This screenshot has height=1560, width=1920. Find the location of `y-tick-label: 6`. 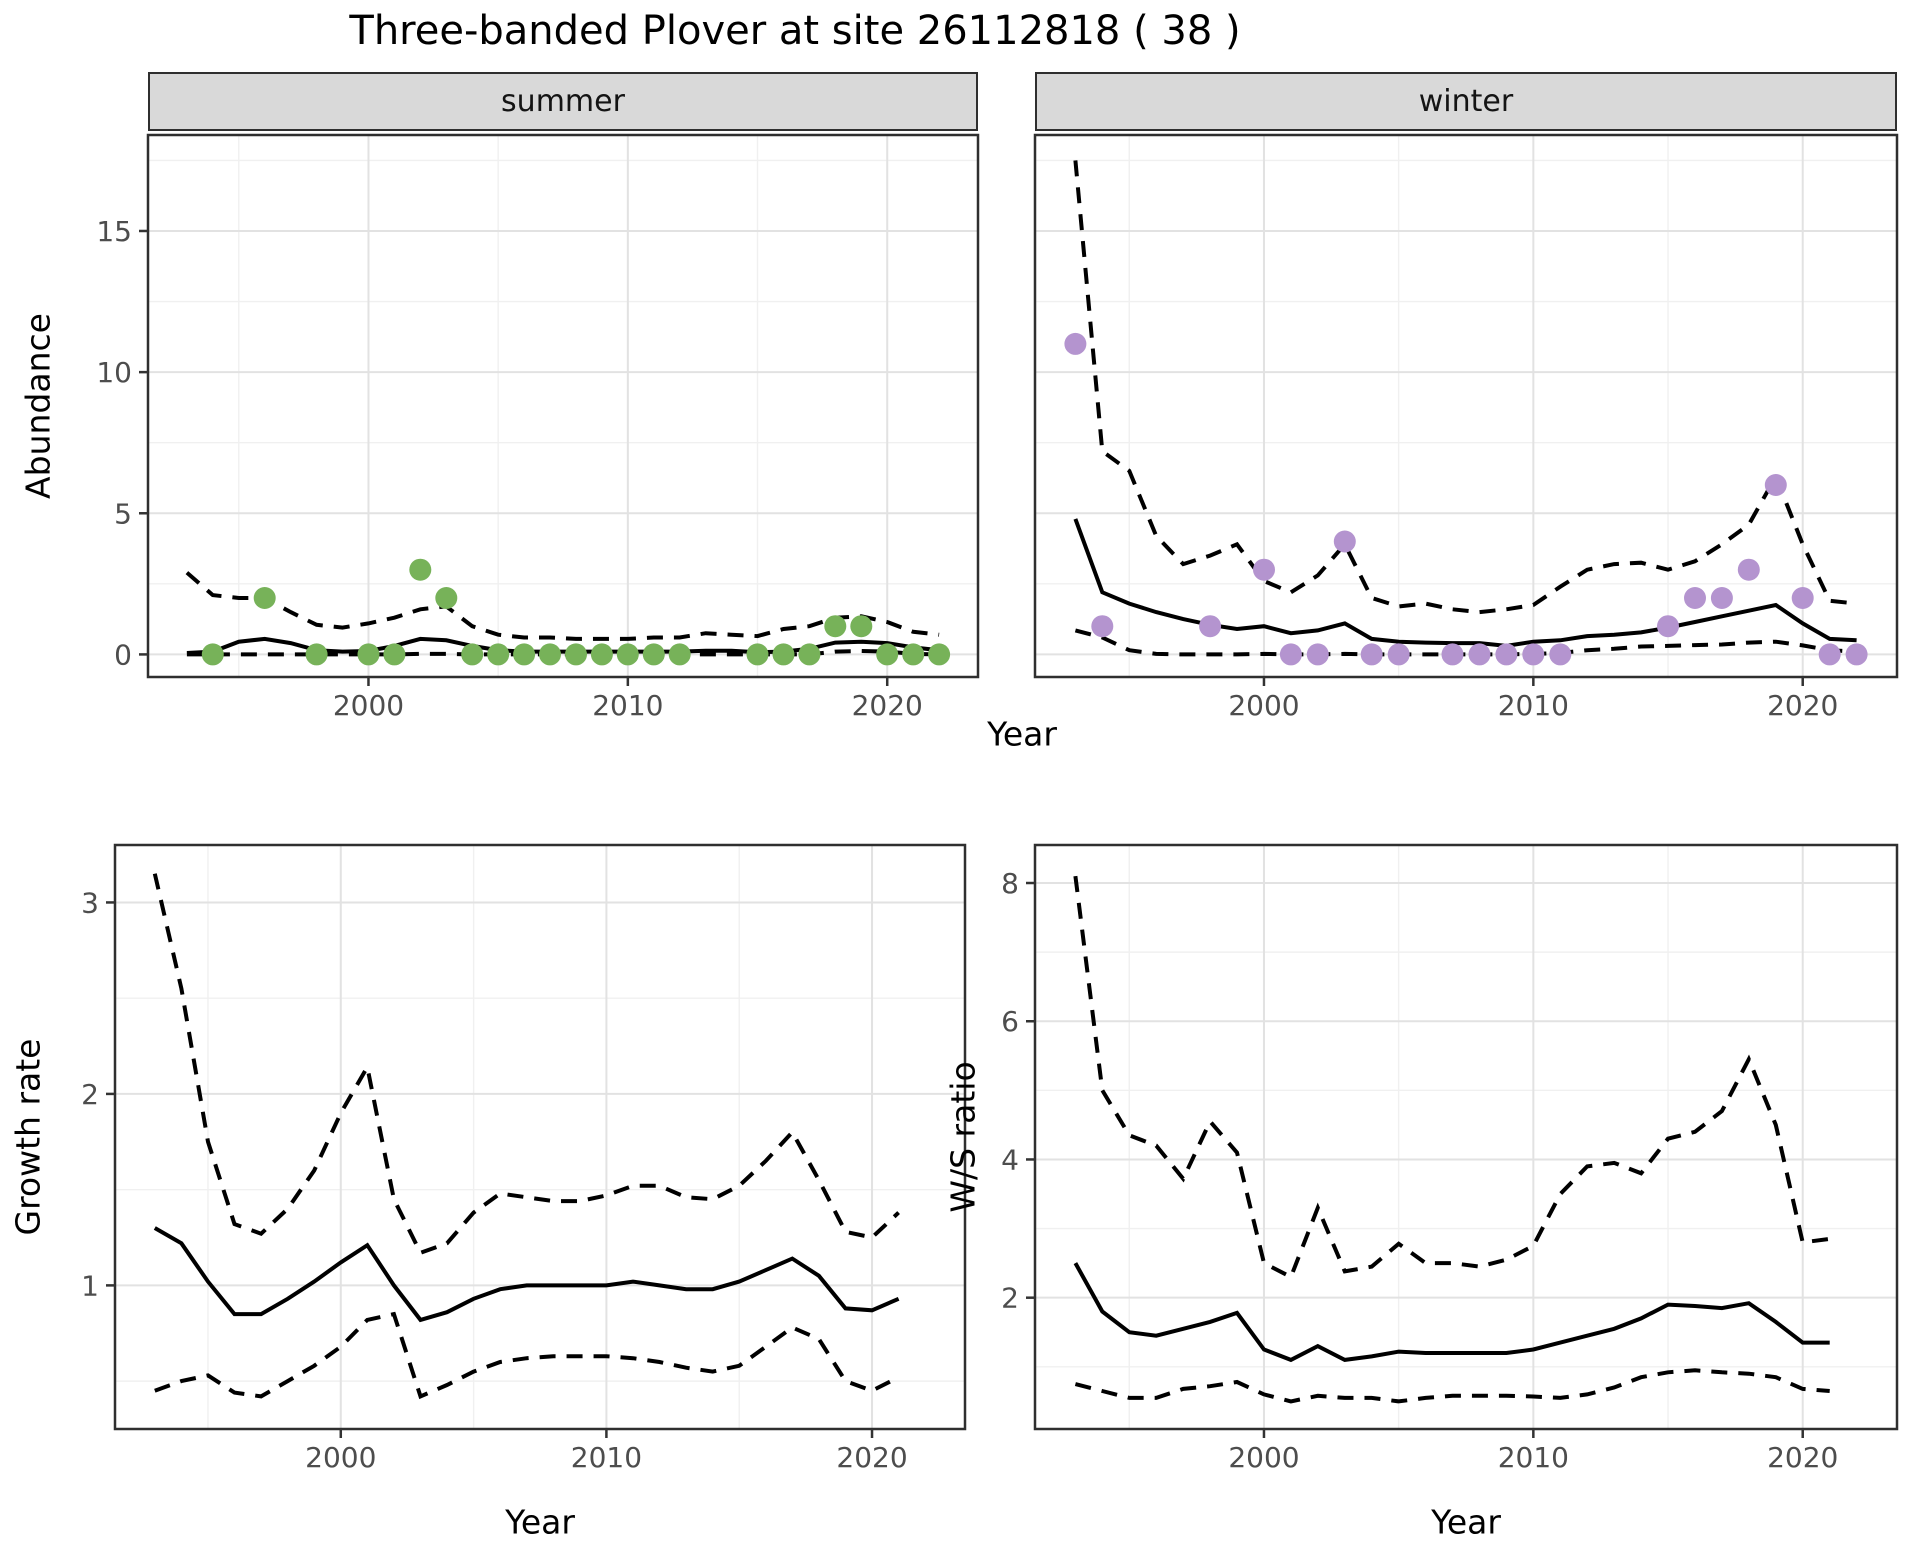

y-tick-label: 6 is located at coordinates (1010, 1021).